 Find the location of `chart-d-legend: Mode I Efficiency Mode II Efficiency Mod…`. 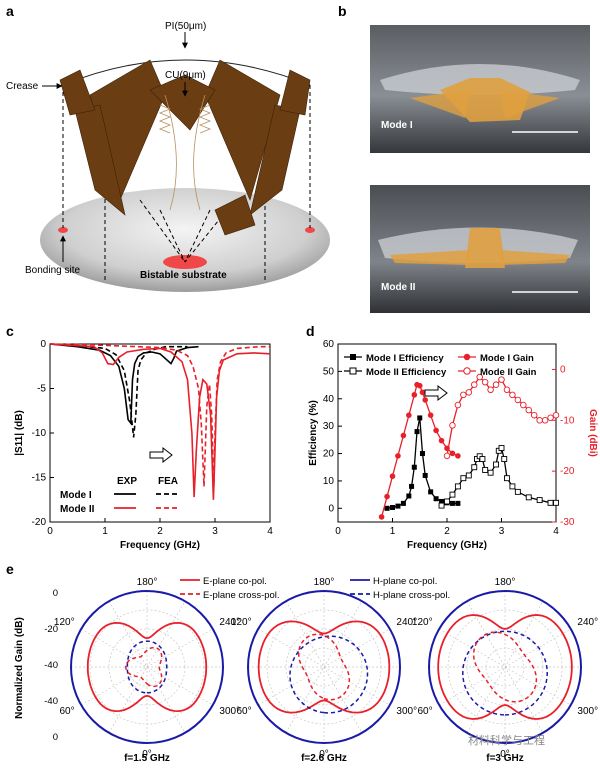

chart-d-legend: Mode I Efficiency Mode II Efficiency Mod… is located at coordinates (440, 365).